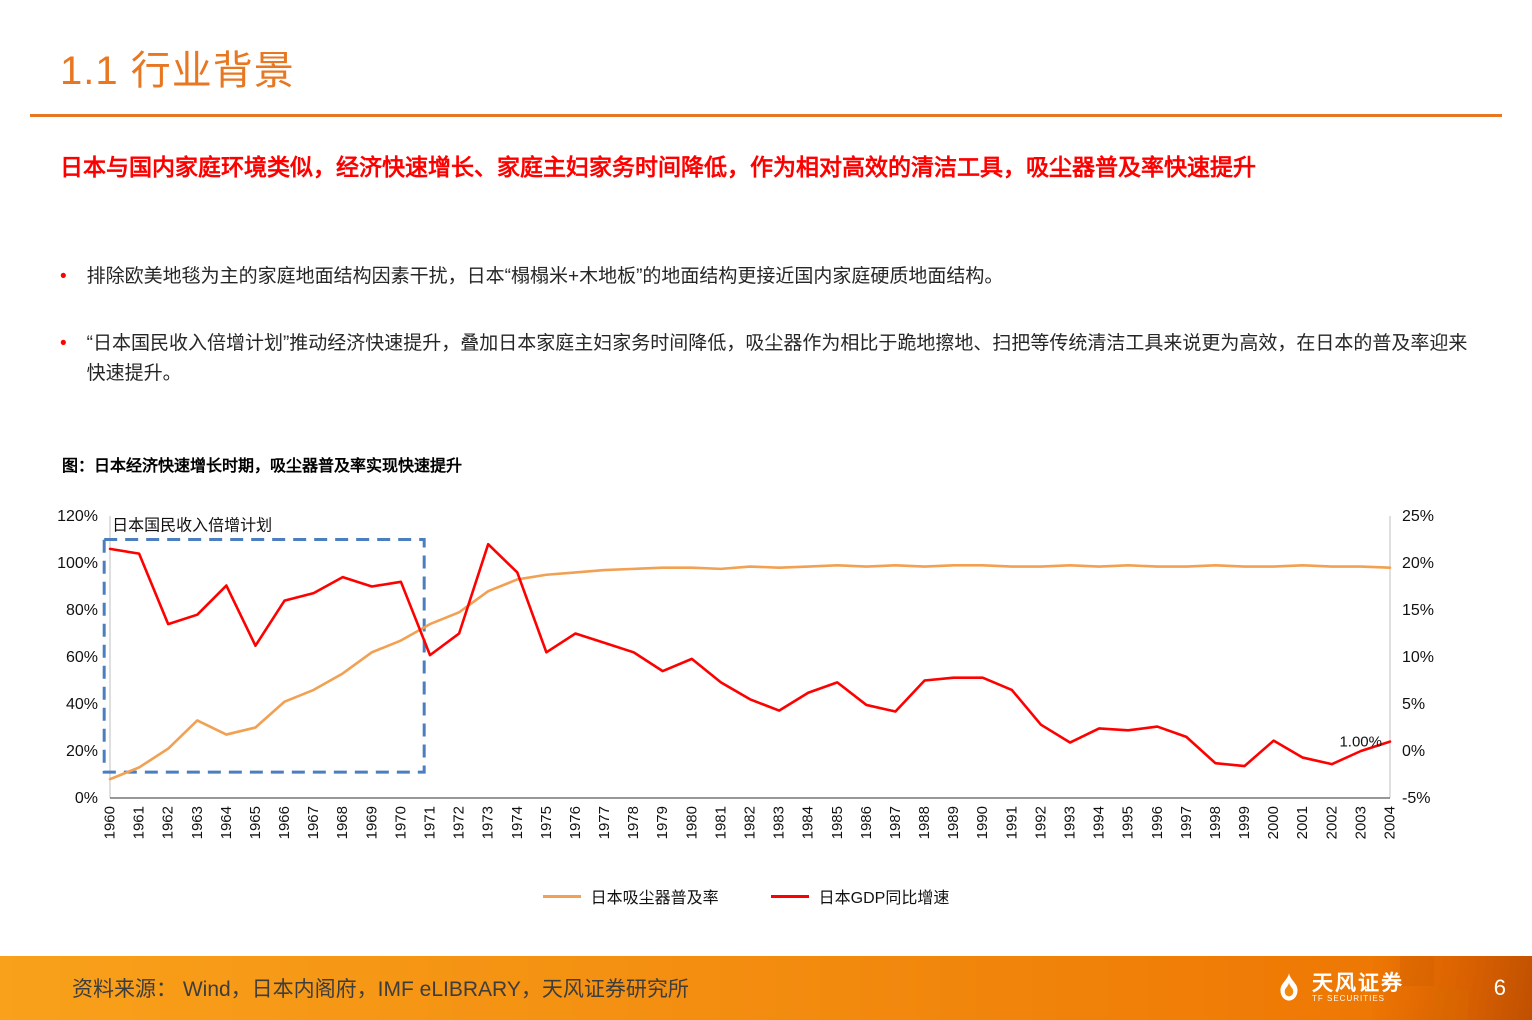  I want to click on svg-text: 1972, so click(459, 822).